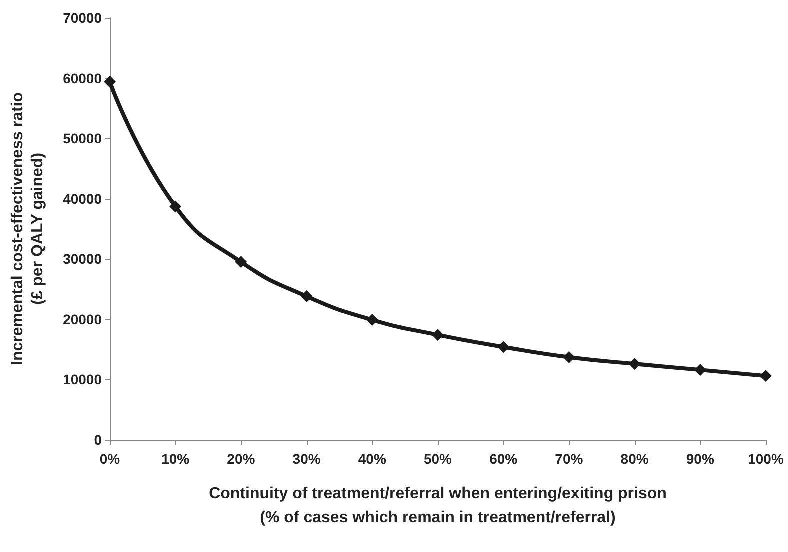 The image size is (788, 552). Describe the element at coordinates (372, 459) in the screenshot. I see `x-tick-label: 40%` at that location.